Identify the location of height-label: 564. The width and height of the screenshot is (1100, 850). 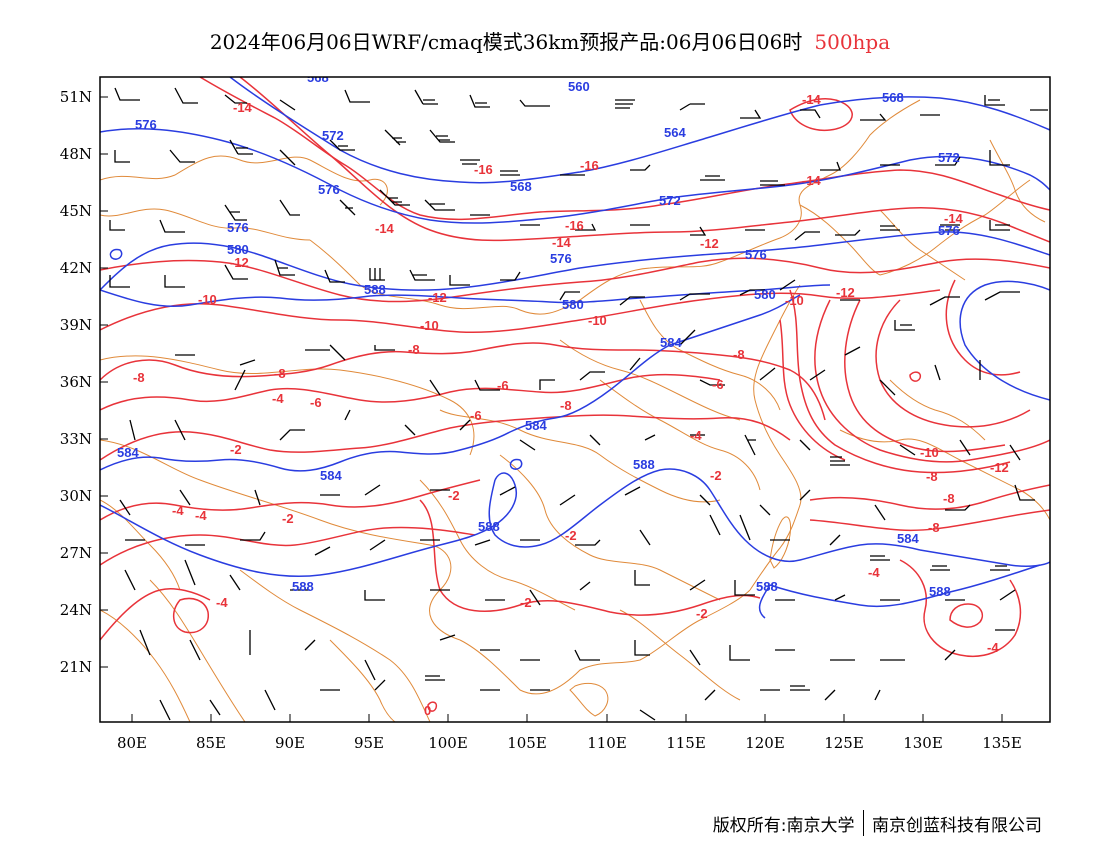
(675, 132).